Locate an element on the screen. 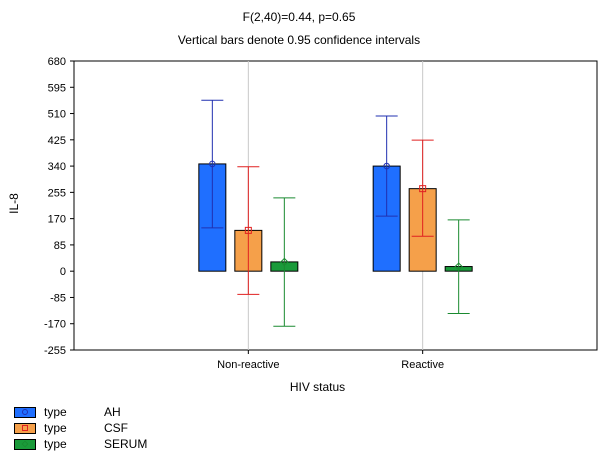 The width and height of the screenshot is (598, 455). x-tick-label: Reactive is located at coordinates (422, 365).